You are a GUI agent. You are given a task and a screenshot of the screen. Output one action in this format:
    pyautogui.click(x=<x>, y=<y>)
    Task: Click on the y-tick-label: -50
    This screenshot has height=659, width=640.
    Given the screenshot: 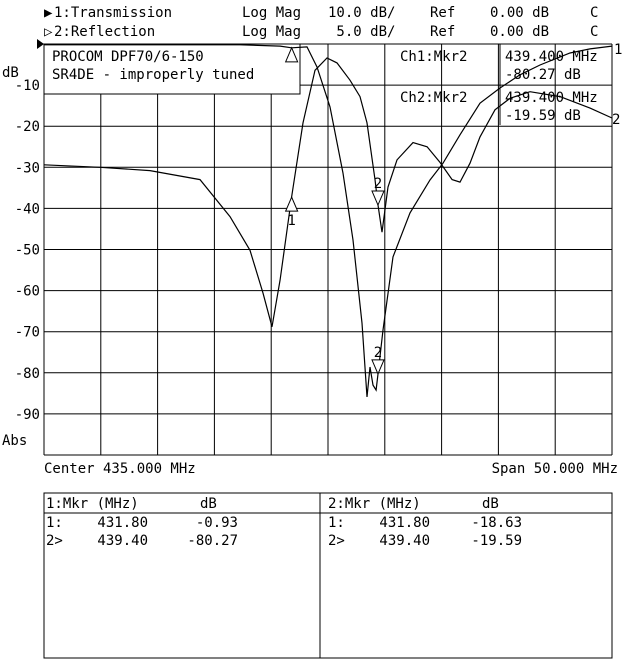 What is the action you would take?
    pyautogui.click(x=27, y=251)
    